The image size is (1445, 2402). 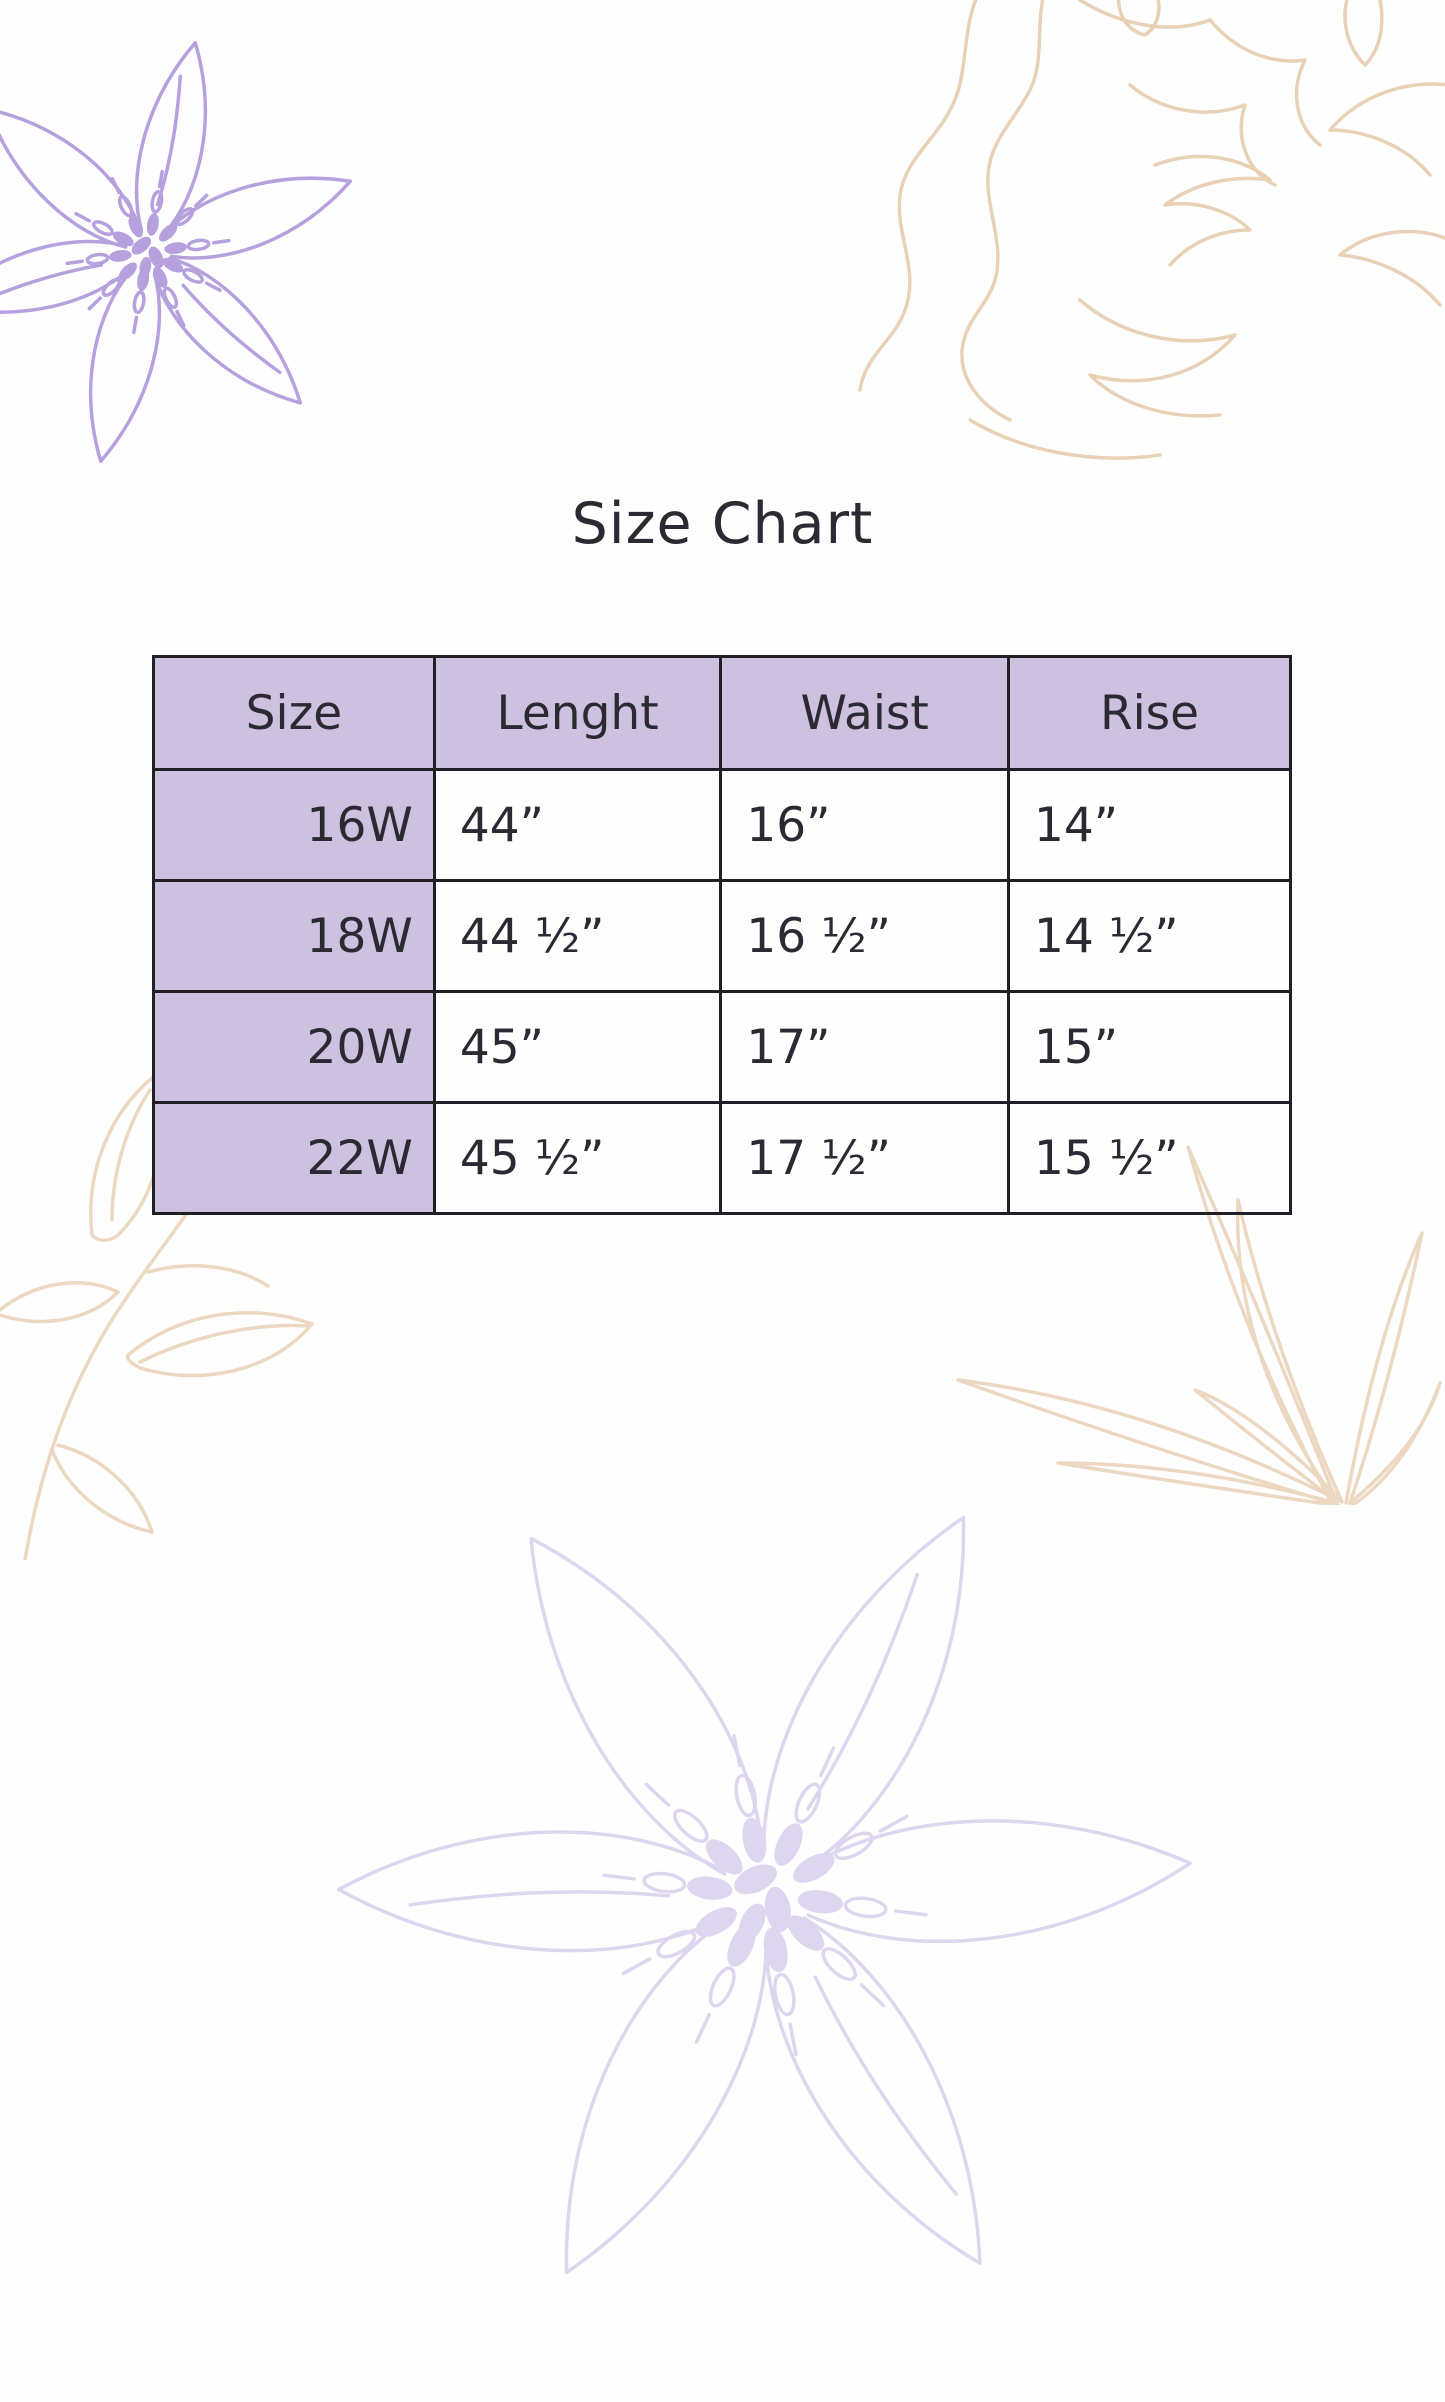 I want to click on length-value: 44 ½”, so click(x=577, y=936).